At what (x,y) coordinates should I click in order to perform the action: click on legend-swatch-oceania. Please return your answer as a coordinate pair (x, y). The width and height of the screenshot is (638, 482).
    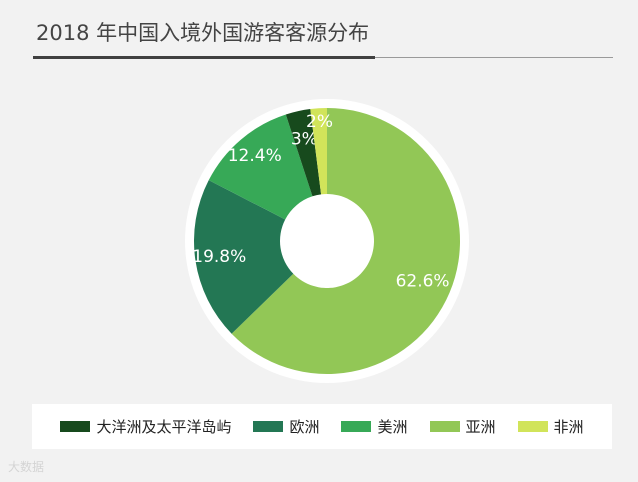
    Looking at the image, I should click on (75, 426).